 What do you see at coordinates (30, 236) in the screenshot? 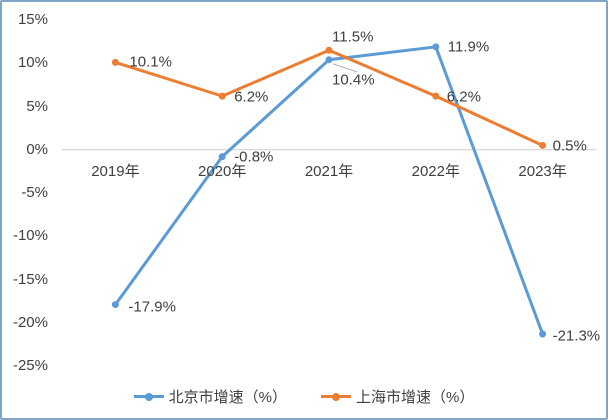
I see `y-axis-tick-label: -10%` at bounding box center [30, 236].